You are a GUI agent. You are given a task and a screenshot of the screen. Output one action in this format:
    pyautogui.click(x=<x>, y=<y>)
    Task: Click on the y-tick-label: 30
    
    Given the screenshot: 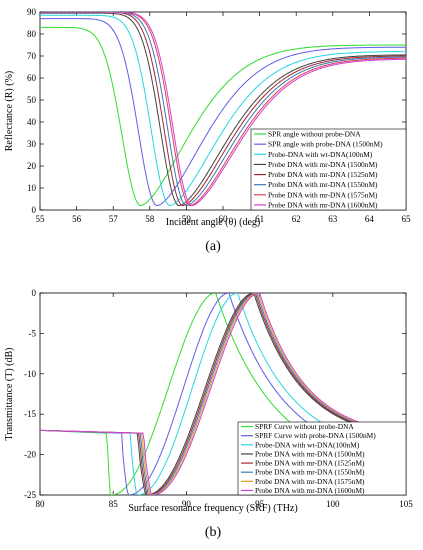 What is the action you would take?
    pyautogui.click(x=32, y=144)
    